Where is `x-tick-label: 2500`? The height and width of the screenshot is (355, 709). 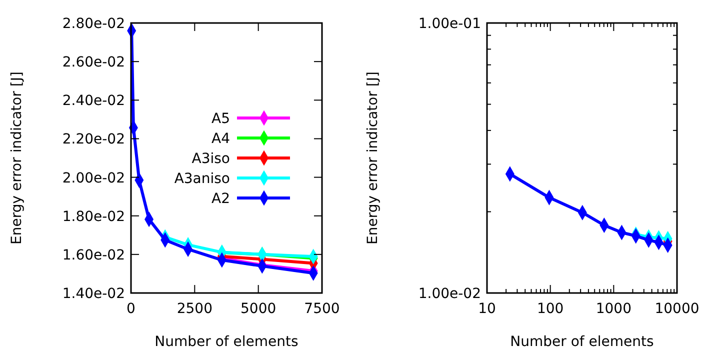 x-tick-label: 2500 is located at coordinates (194, 309).